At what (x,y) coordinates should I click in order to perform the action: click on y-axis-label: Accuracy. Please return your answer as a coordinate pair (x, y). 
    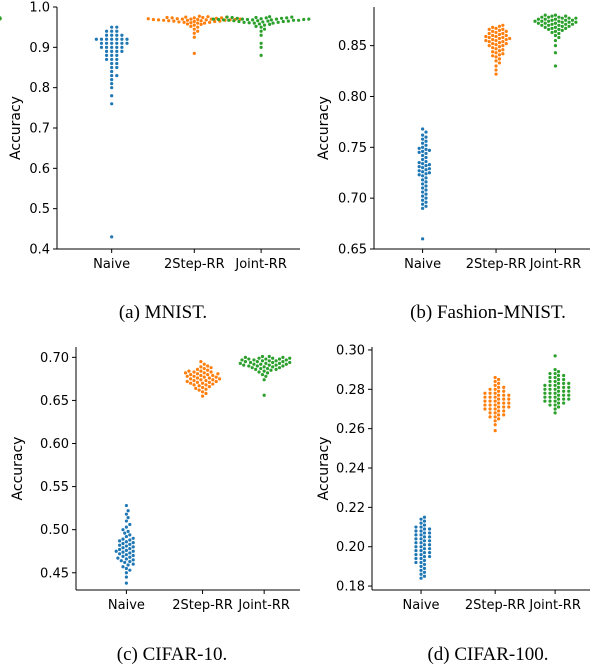
    Looking at the image, I should click on (16, 128).